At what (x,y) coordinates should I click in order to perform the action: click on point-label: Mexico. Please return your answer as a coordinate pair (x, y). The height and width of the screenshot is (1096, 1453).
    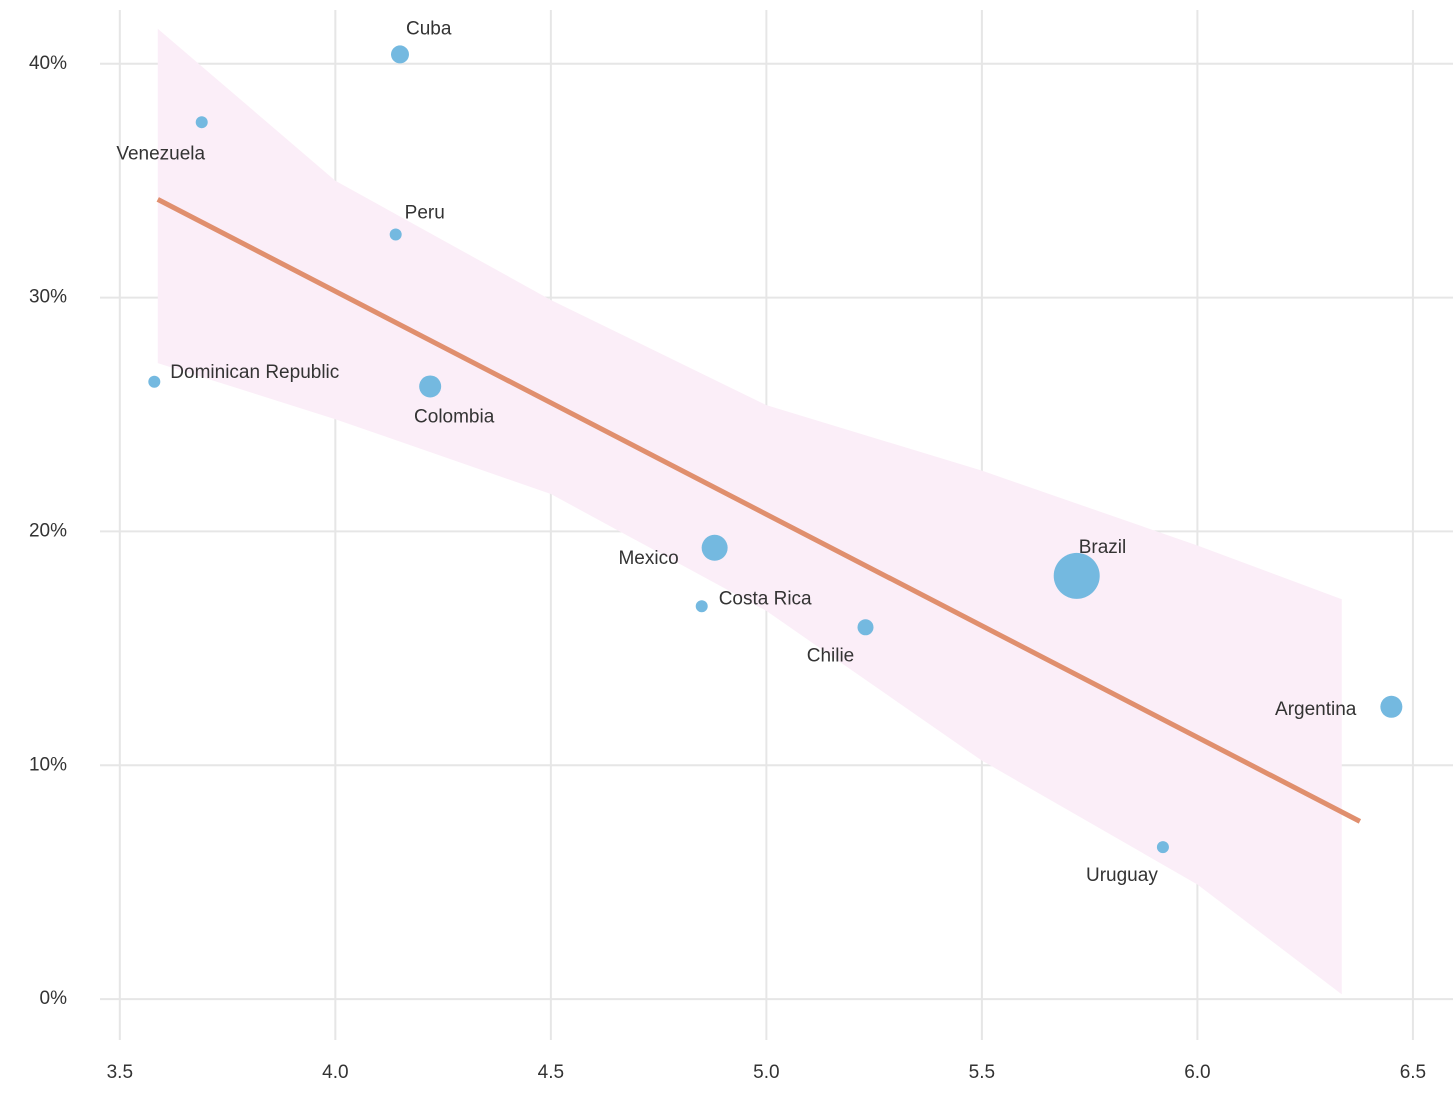
    Looking at the image, I should click on (648, 558).